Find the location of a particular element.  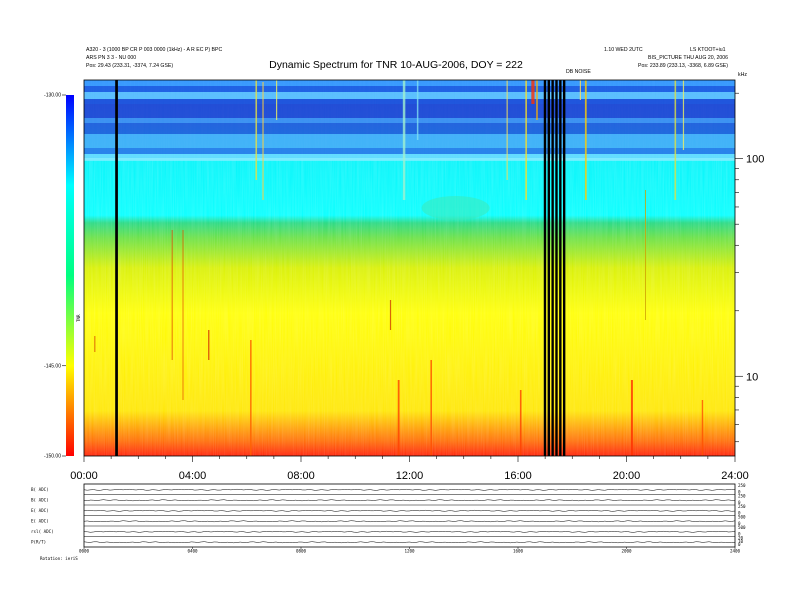

spectrogram-bands is located at coordinates (409, 120).